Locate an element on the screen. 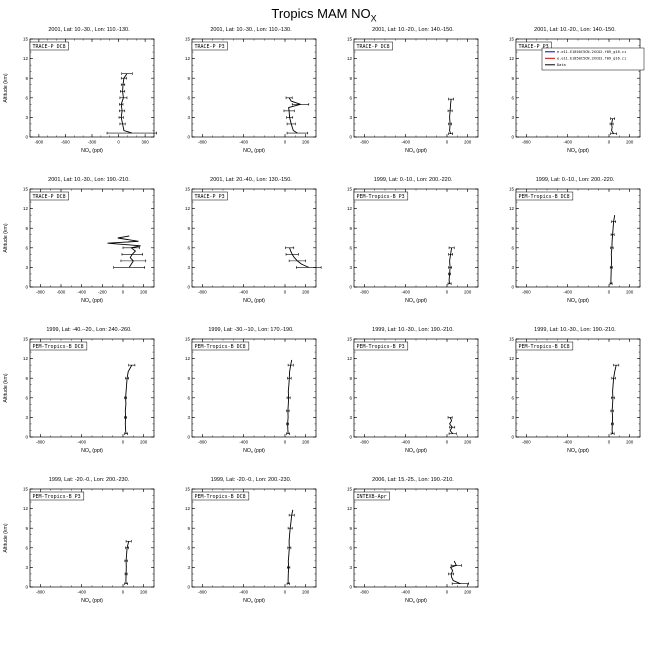  panel-header: 2001, Lat: 10.-30., Lon: 190.-210. is located at coordinates (89, 179).